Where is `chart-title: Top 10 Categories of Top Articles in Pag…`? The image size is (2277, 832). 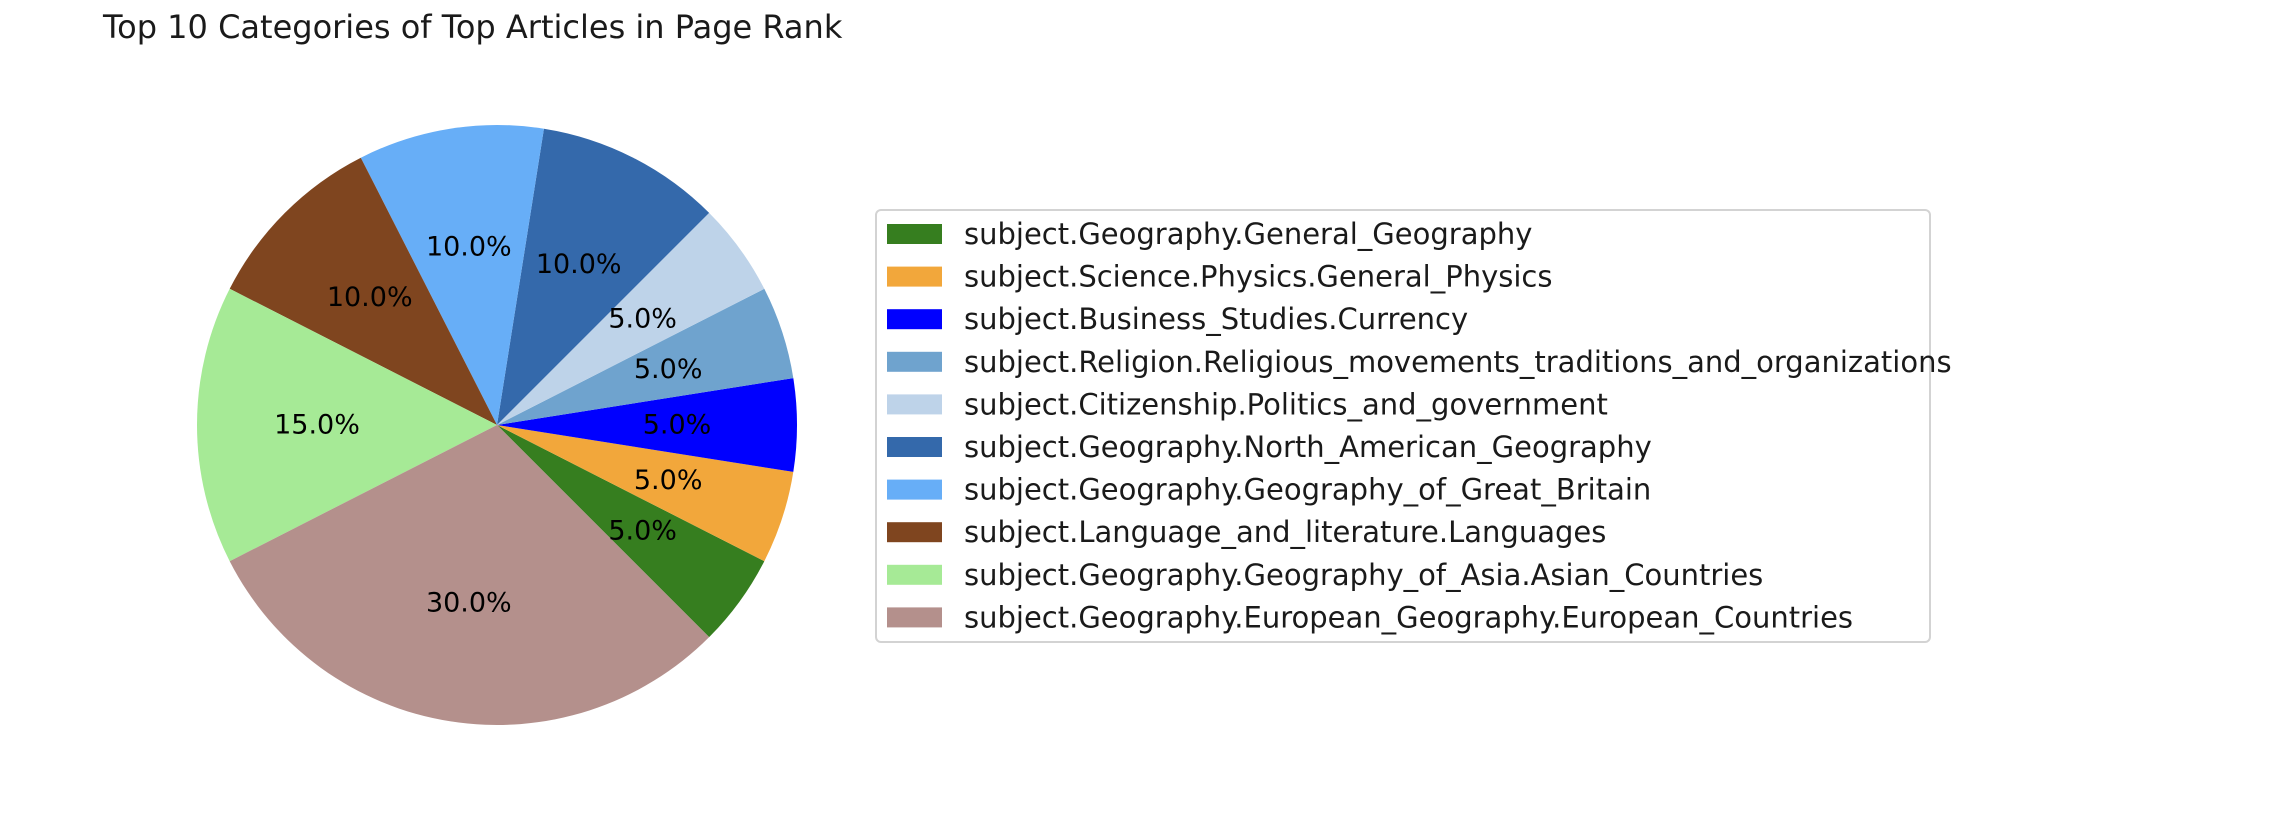 chart-title: Top 10 Categories of Top Articles in Pag… is located at coordinates (472, 27).